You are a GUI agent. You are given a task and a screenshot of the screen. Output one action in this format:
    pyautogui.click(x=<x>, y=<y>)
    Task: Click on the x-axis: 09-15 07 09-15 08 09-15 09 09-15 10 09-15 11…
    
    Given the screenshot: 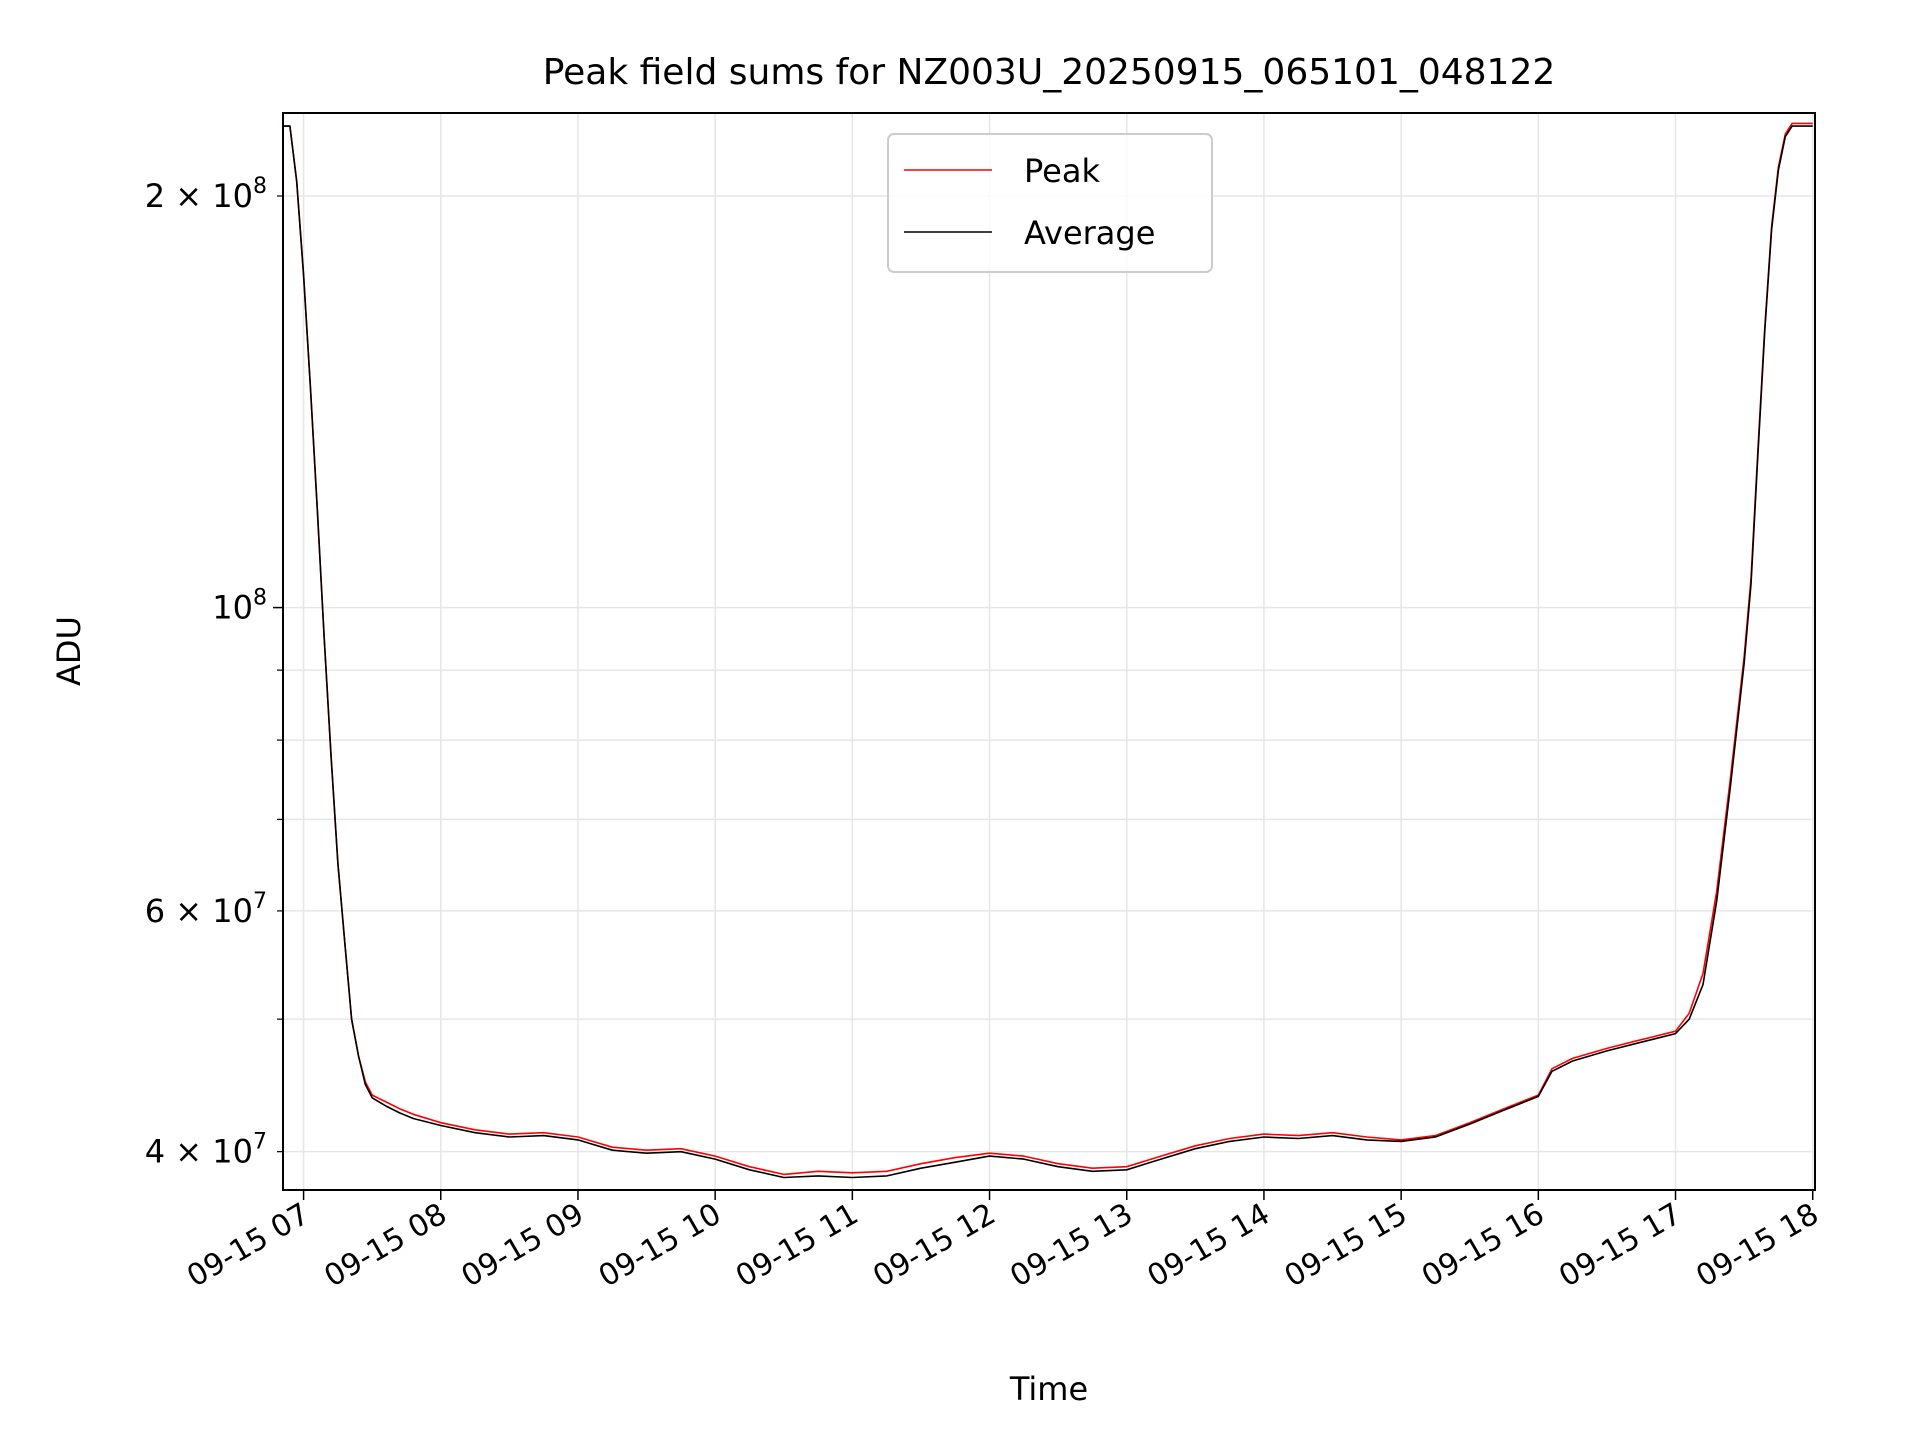 What is the action you would take?
    pyautogui.click(x=1003, y=1242)
    